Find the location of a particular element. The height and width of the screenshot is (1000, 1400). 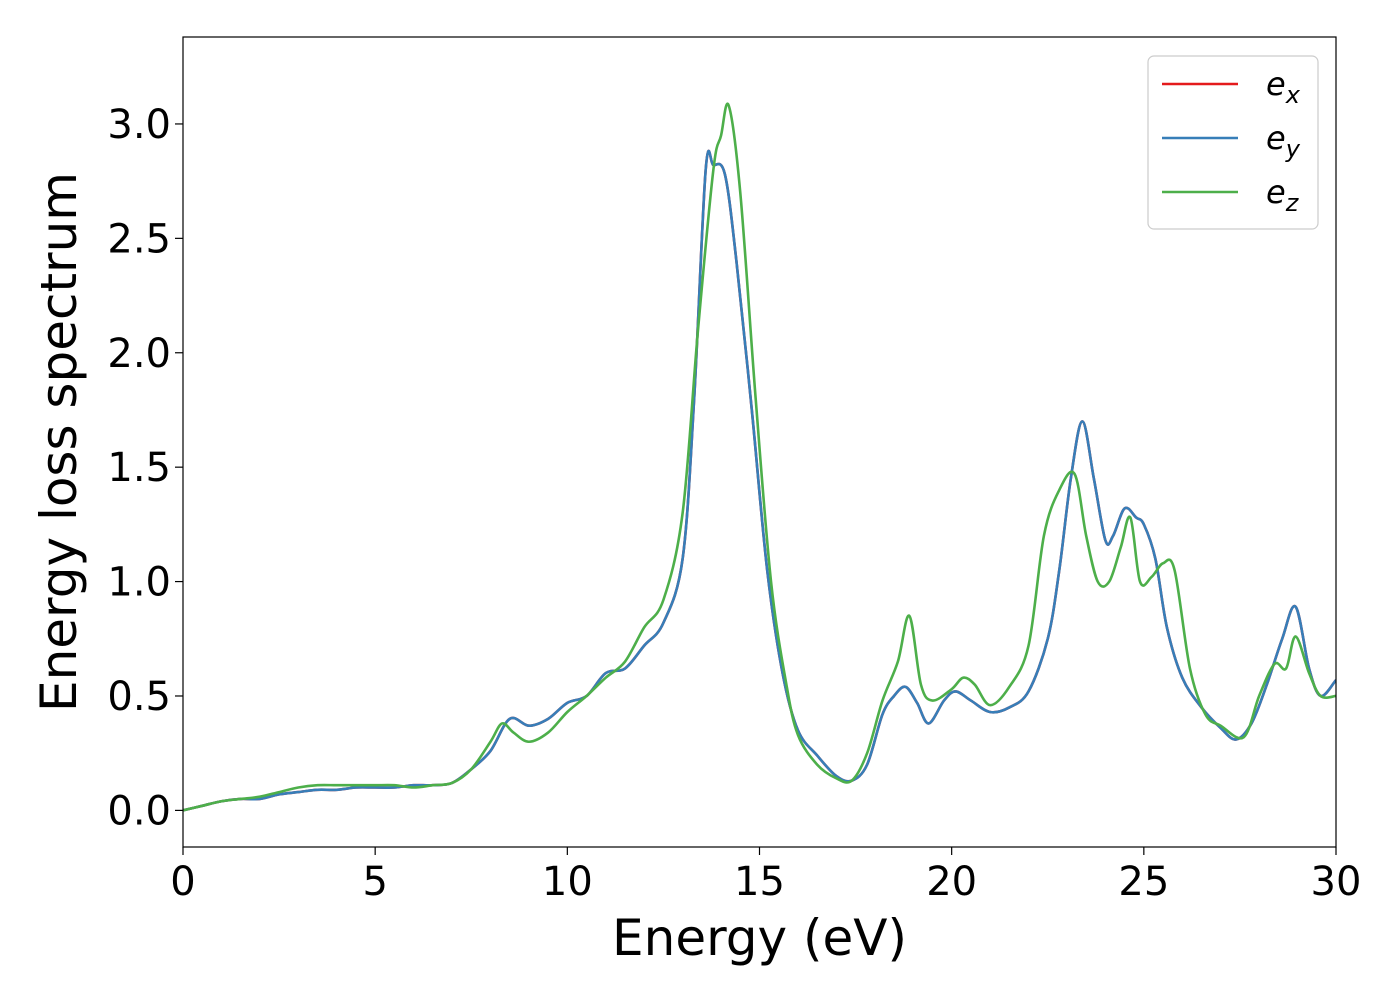

y-axis: 0.0 0.5 1.0 1.5 2.0 2.5 3.0 is located at coordinates (145, 468).